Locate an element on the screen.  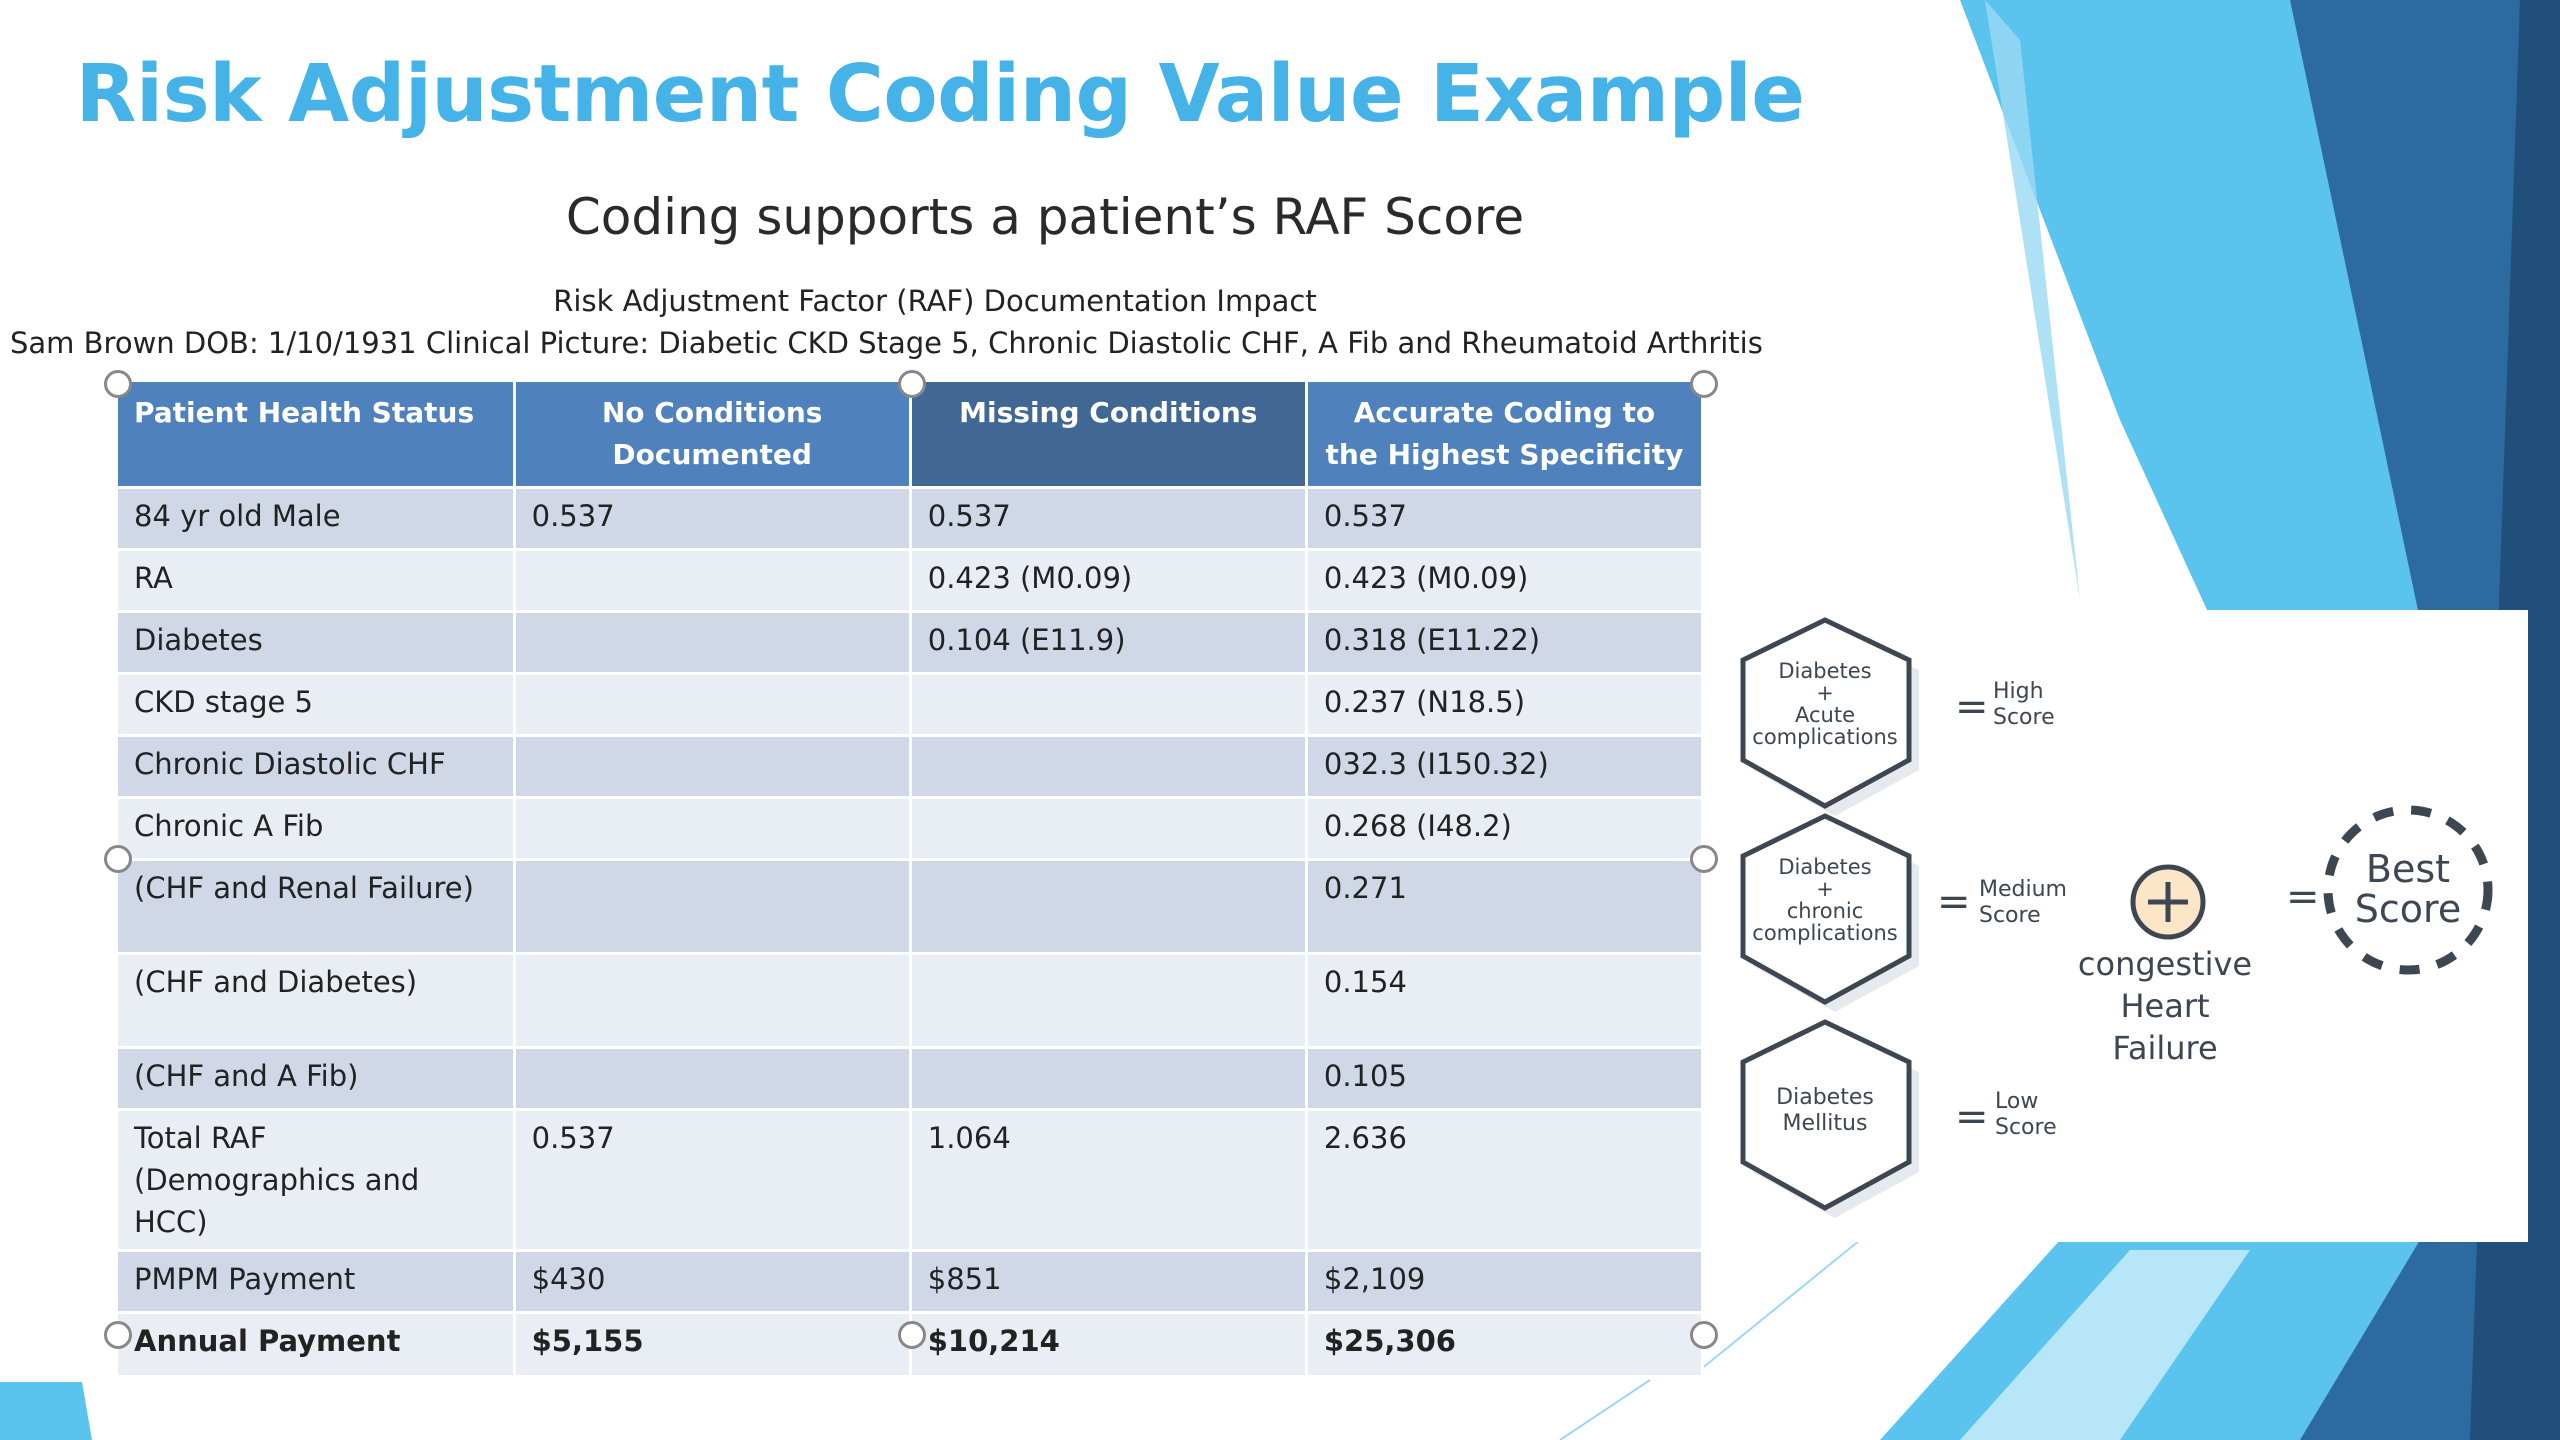
resize-handle-middle-right is located at coordinates (1704, 859).